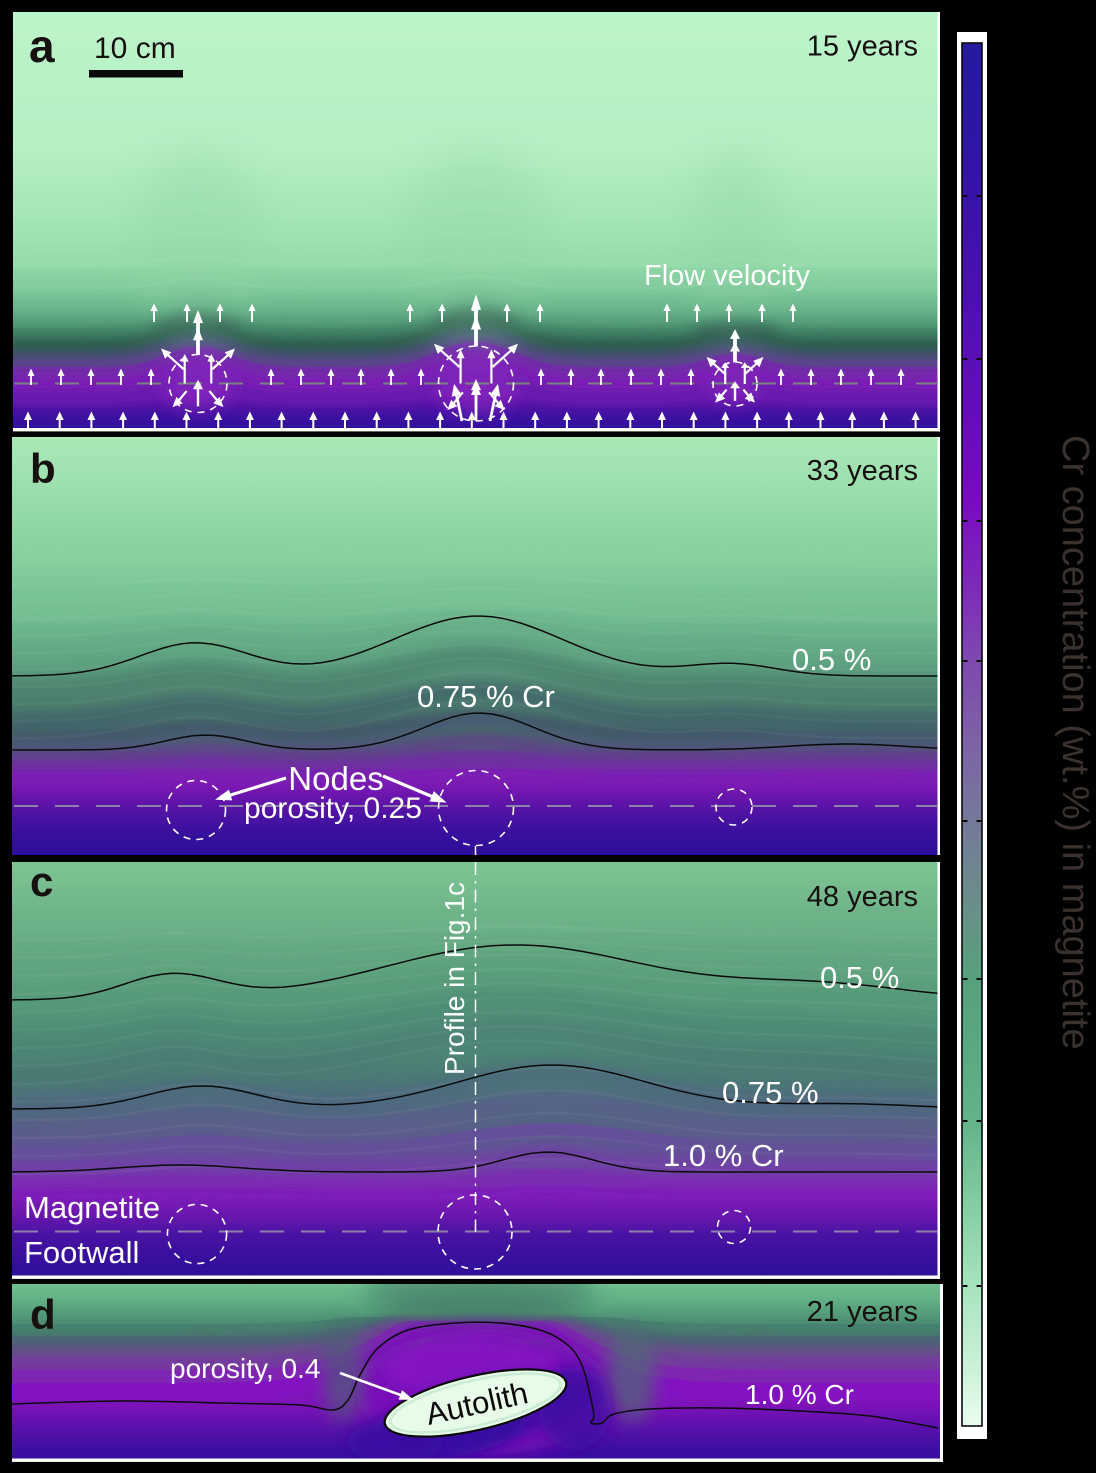  Describe the element at coordinates (770, 1092) in the screenshot. I see `svg-text: 0.75 %` at that location.